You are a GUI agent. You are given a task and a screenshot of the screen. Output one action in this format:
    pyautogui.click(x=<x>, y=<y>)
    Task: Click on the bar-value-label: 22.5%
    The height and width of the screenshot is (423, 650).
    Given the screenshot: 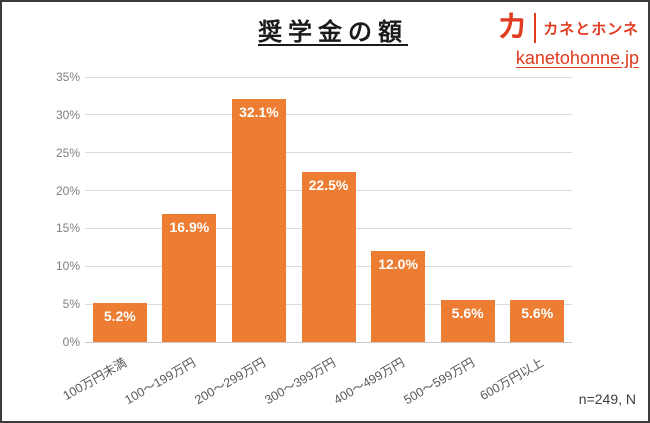 What is the action you would take?
    pyautogui.click(x=328, y=184)
    